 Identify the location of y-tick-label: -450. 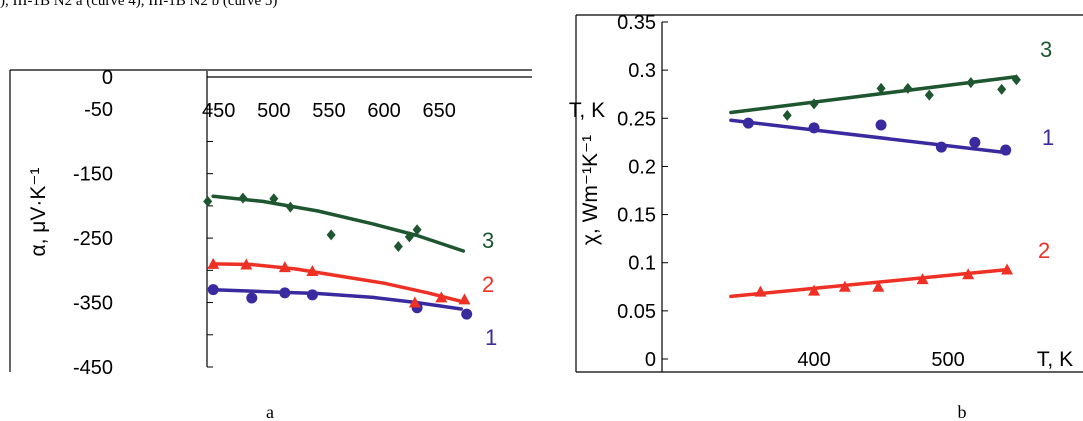
(93, 368).